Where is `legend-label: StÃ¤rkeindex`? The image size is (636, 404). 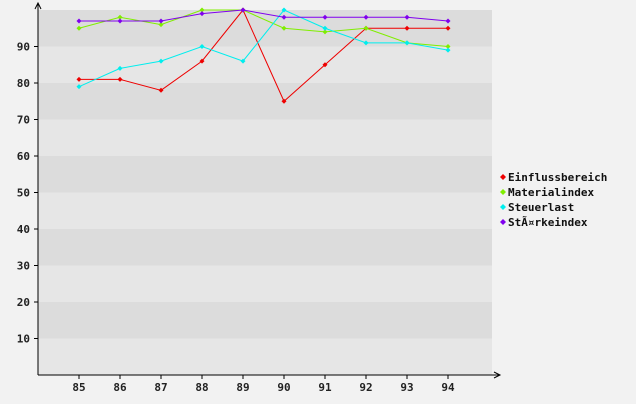
legend-label: StÃ¤rkeindex is located at coordinates (548, 222).